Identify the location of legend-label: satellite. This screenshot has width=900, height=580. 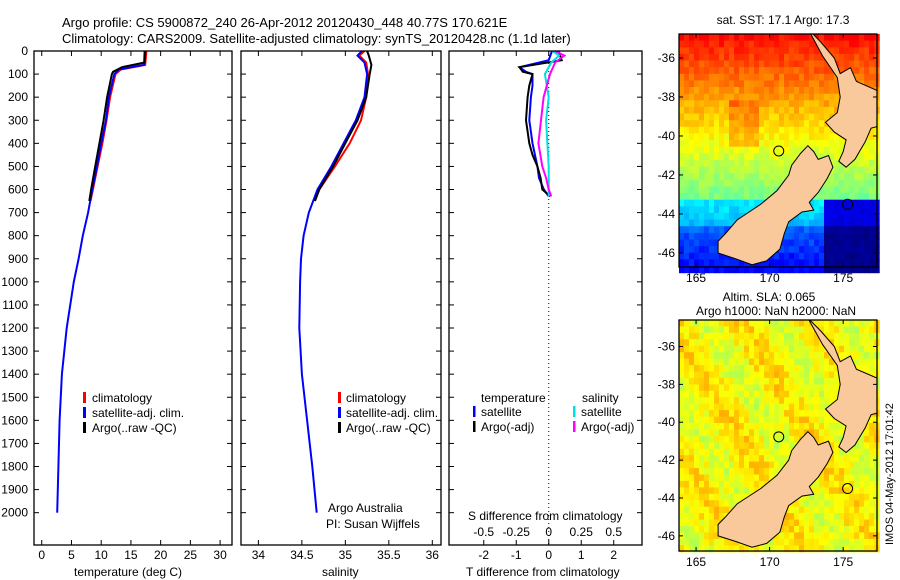
(601, 412).